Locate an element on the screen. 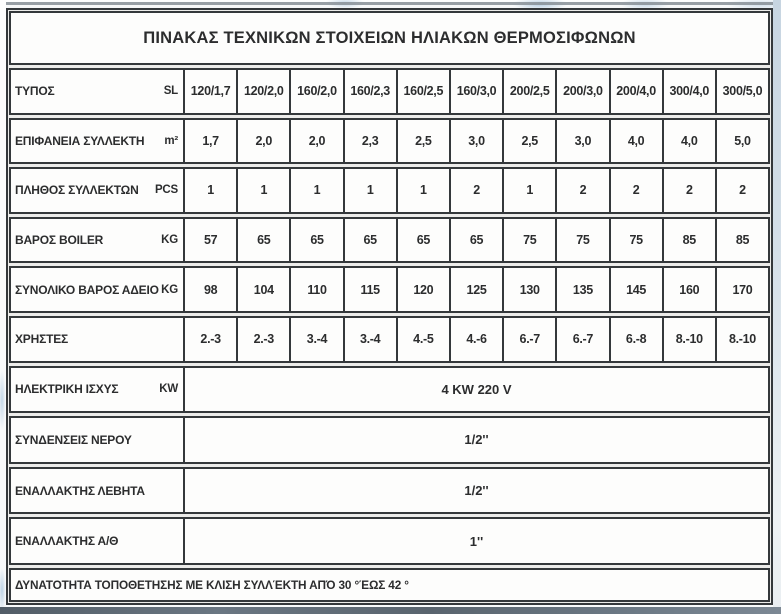 This screenshot has width=781, height=614. value-cell: 145 is located at coordinates (635, 289).